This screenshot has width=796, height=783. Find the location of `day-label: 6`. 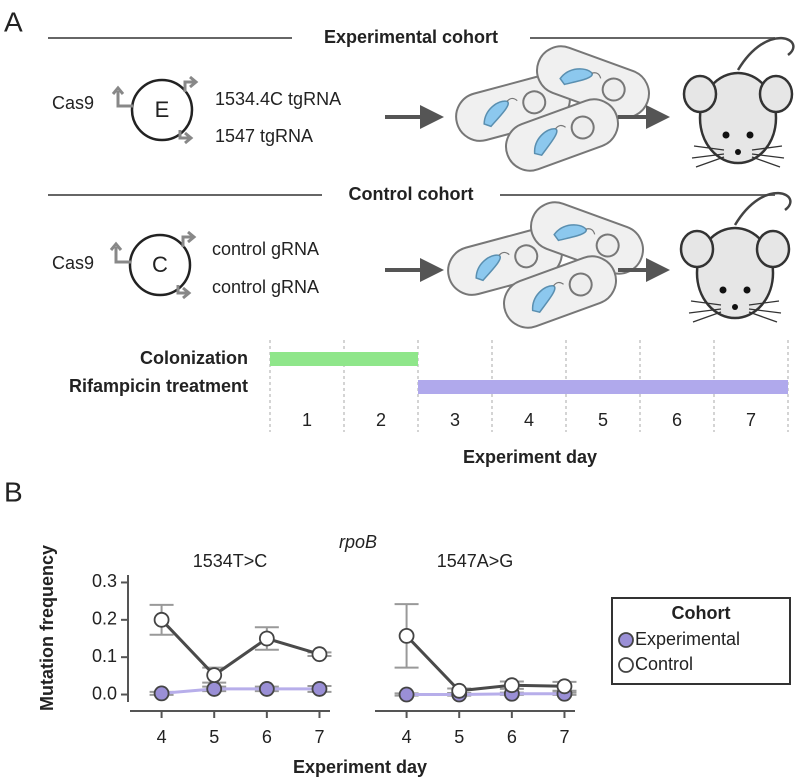

day-label: 6 is located at coordinates (677, 420).